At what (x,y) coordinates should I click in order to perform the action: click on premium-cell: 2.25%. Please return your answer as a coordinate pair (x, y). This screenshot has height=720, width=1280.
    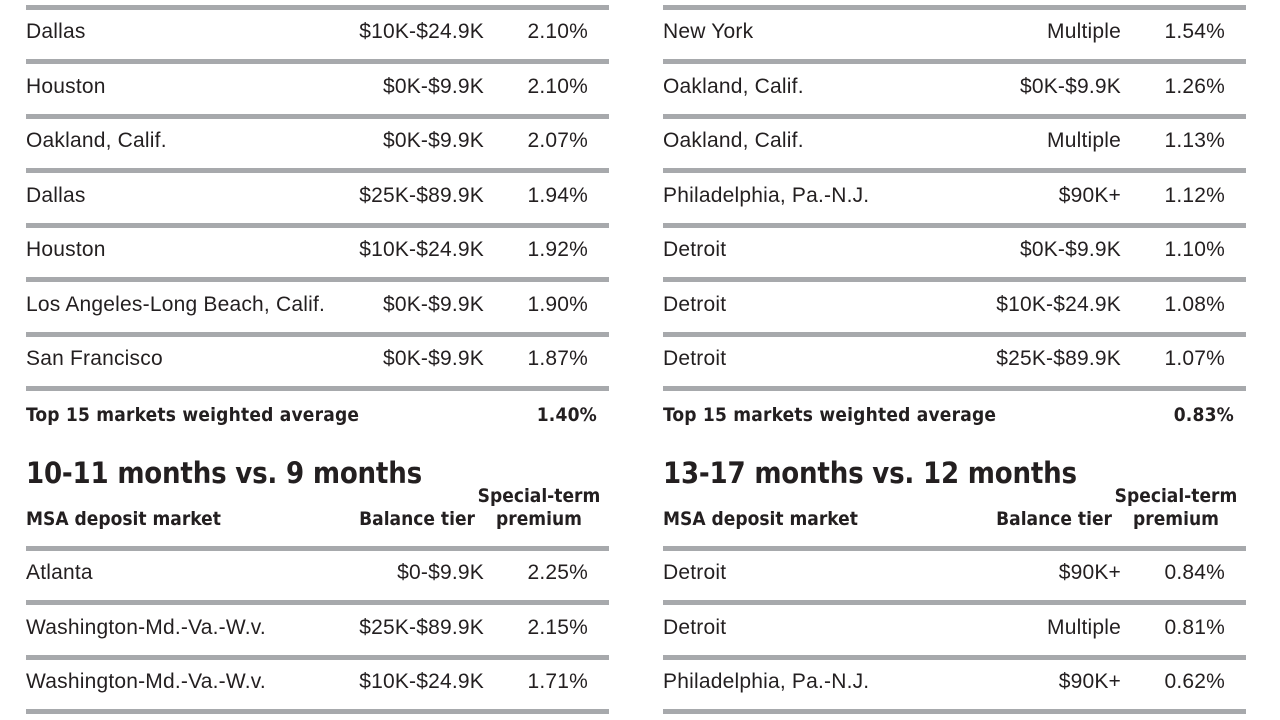
    Looking at the image, I should click on (557, 572).